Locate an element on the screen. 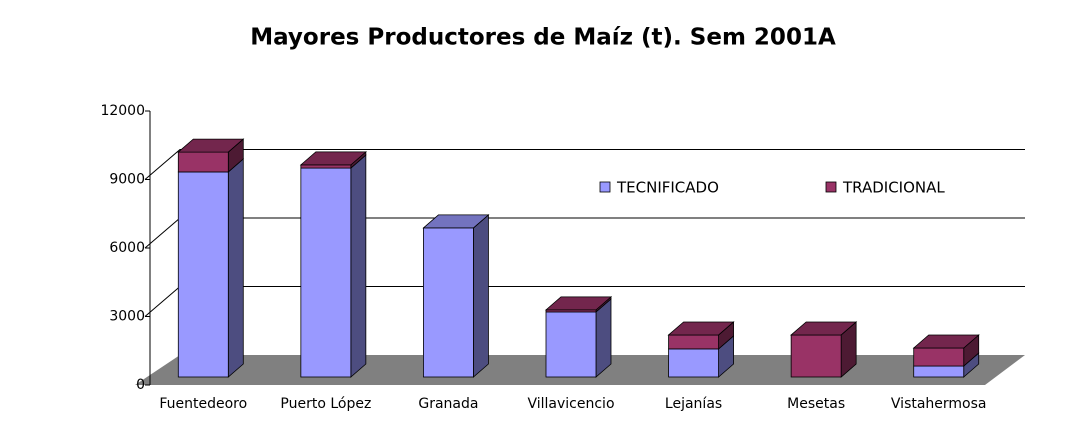  y-tick-label: 9000 is located at coordinates (127, 180).